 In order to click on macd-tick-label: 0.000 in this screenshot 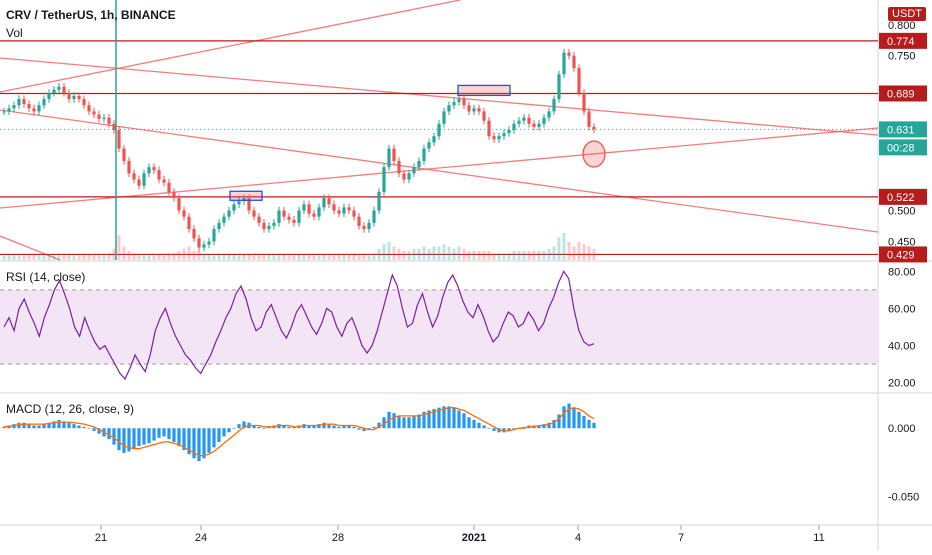, I will do `click(902, 429)`.